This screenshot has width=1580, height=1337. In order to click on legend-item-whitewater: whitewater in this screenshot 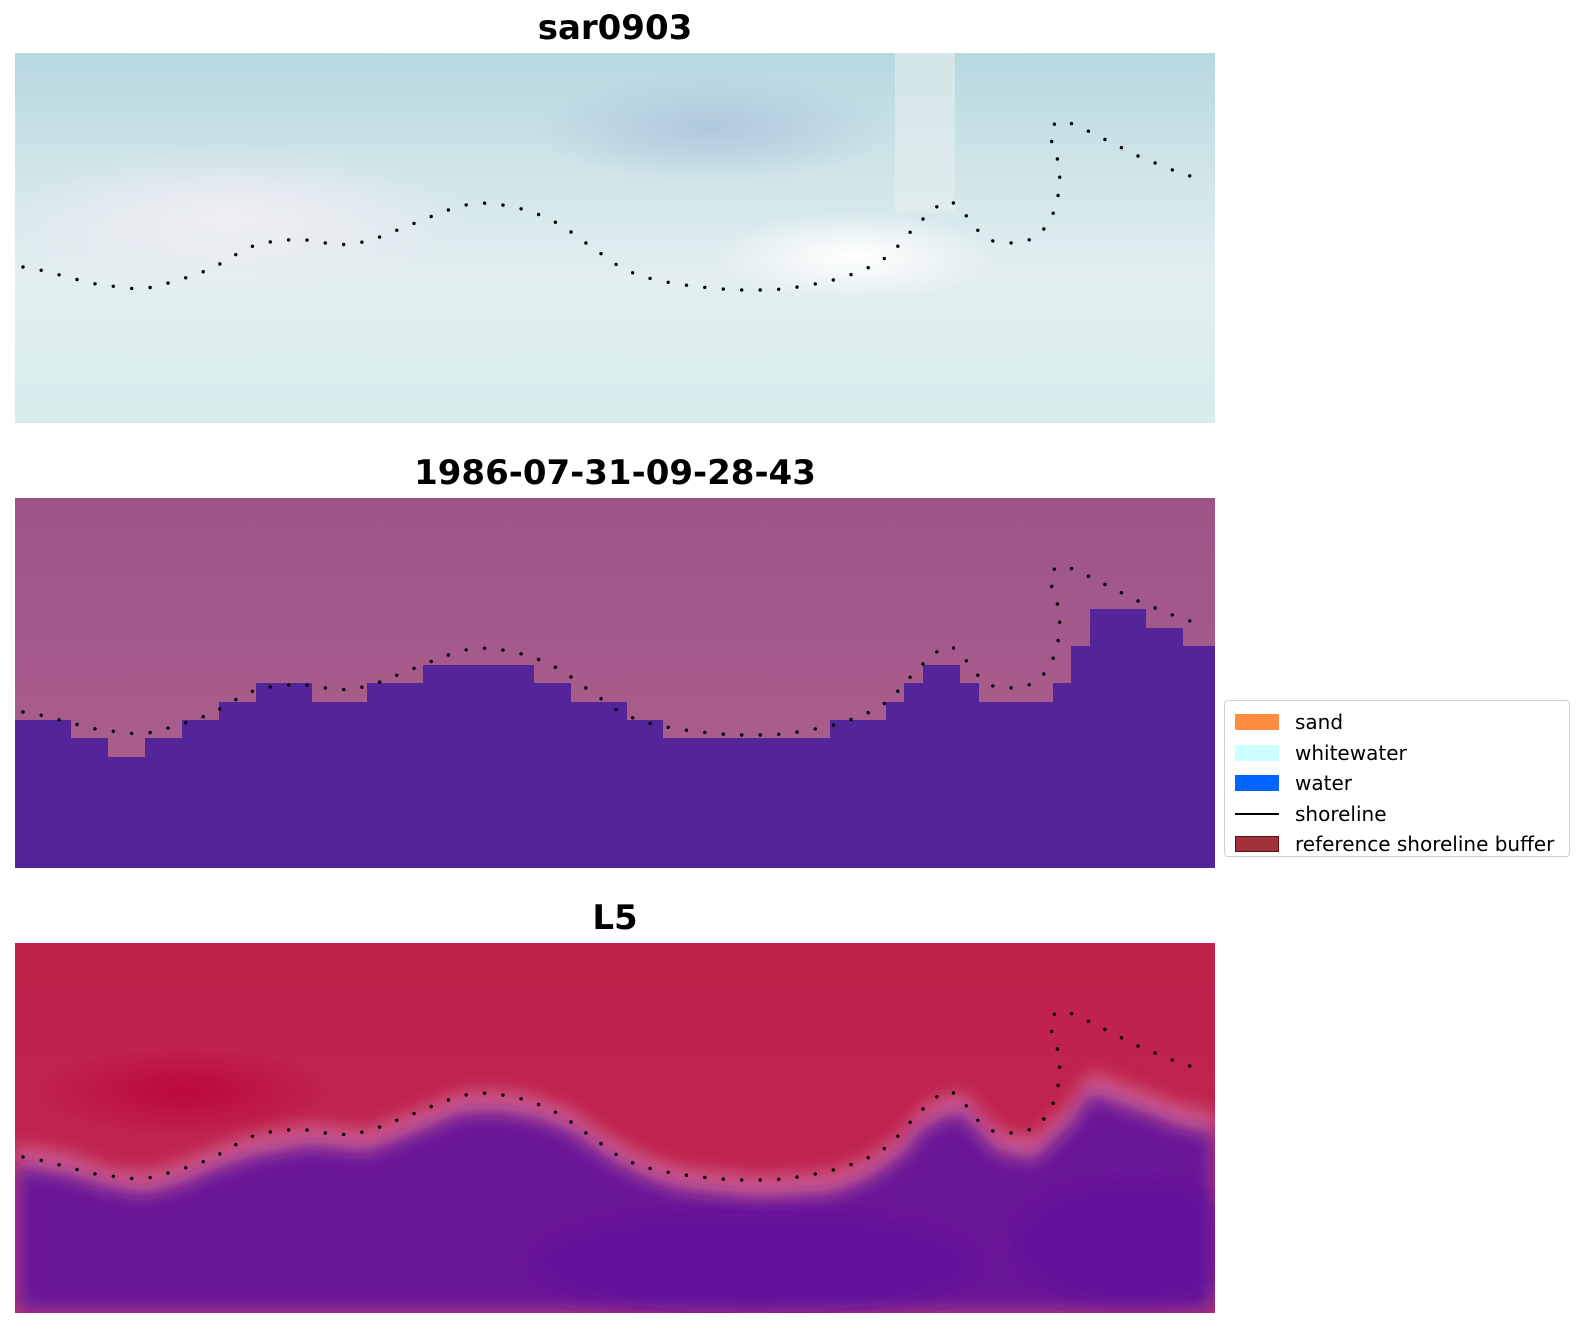, I will do `click(1397, 753)`.